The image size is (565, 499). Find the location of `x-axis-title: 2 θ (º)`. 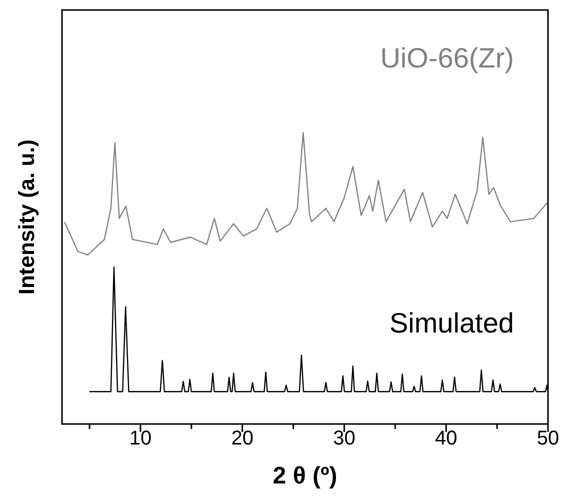

x-axis-title: 2 θ (º) is located at coordinates (305, 476).